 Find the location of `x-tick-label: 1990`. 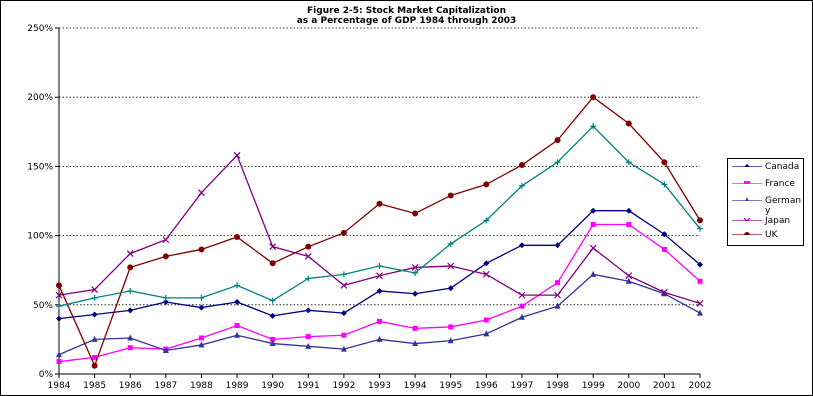

x-tick-label: 1990 is located at coordinates (272, 386).